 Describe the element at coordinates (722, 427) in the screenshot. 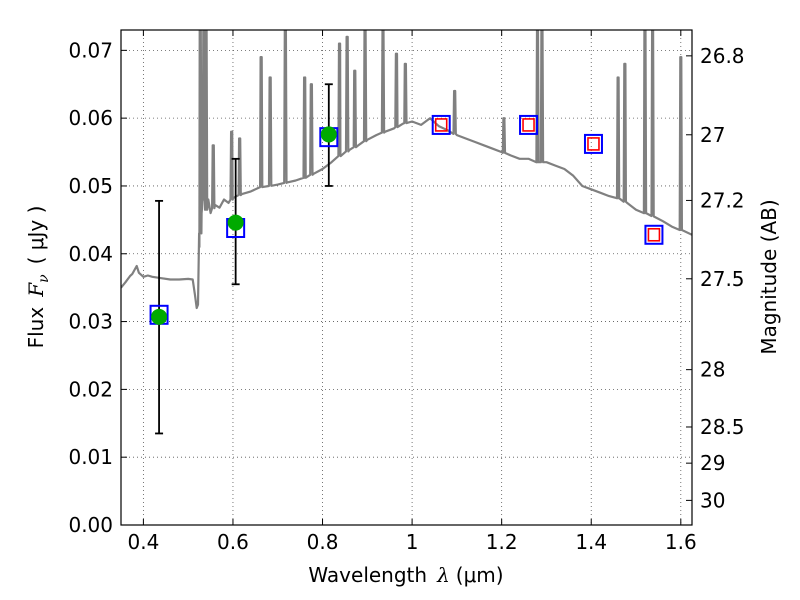

I see `right-tick-label: 28.5` at that location.